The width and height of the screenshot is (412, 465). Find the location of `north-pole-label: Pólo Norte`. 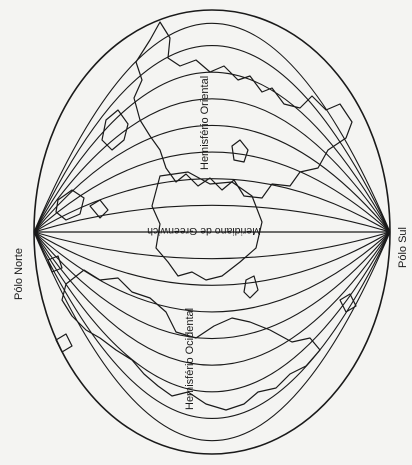

north-pole-label: Pólo Norte is located at coordinates (19, 274).